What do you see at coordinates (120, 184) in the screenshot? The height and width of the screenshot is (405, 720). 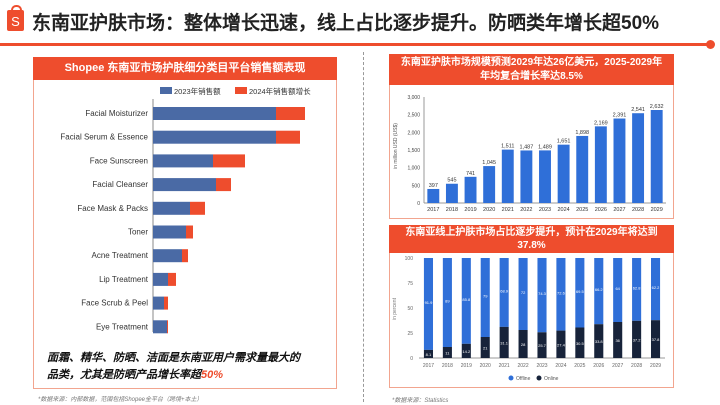 I see `category-label: Facial Cleanser` at bounding box center [120, 184].